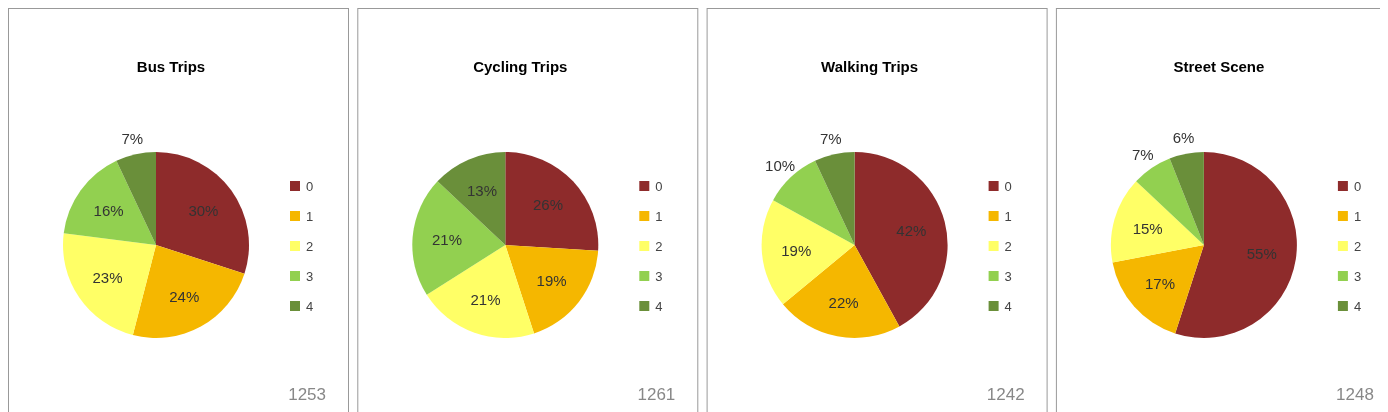 Image resolution: width=1388 pixels, height=412 pixels. I want to click on chart-title: Street Scene, so click(1219, 66).